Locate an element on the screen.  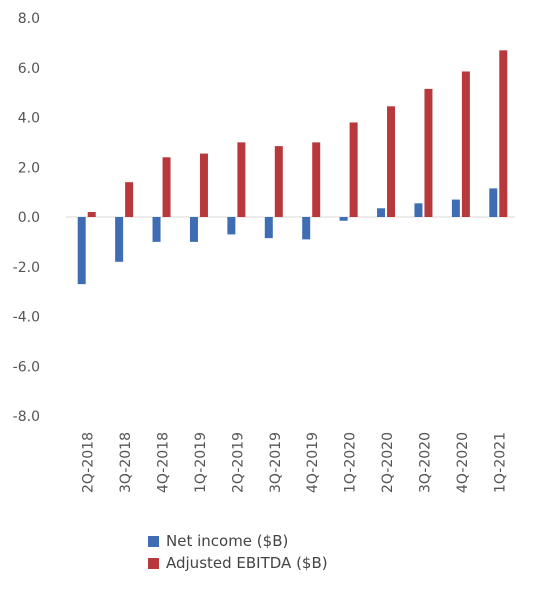
x-tick-label: 3Q-2020 is located at coordinates (425, 462).